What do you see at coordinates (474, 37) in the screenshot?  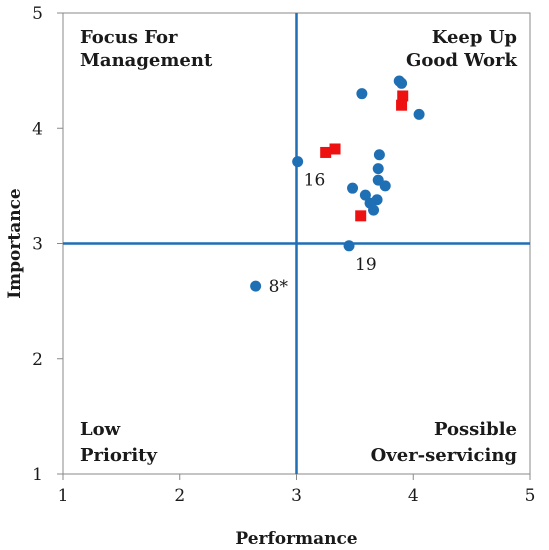 I see `quadrant-label-top-right-line-1: Keep Up` at bounding box center [474, 37].